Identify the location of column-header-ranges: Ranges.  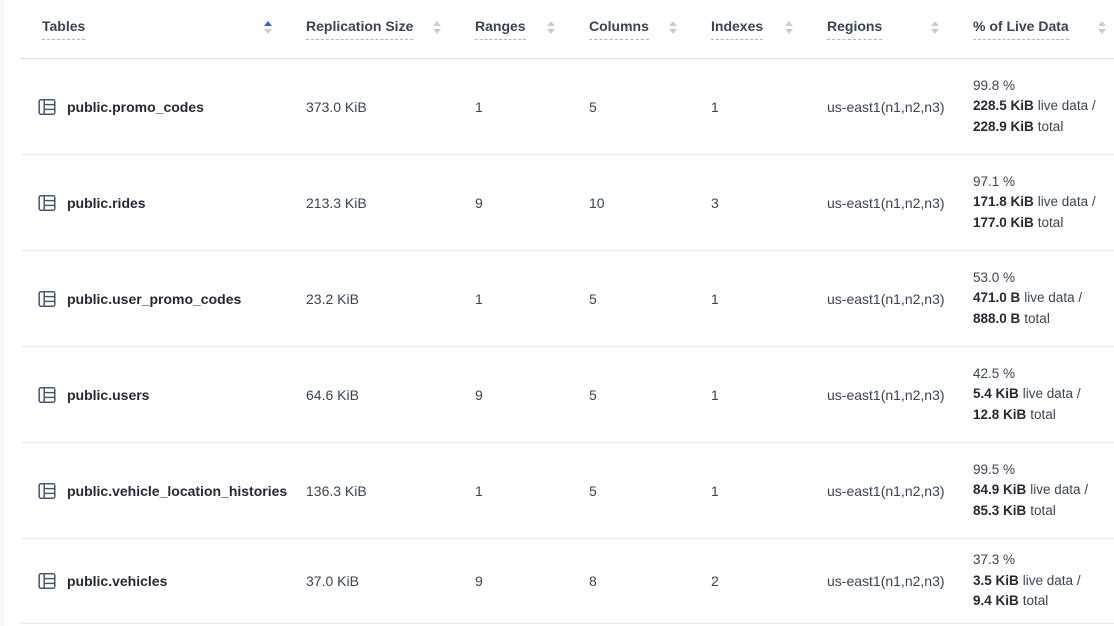
(512, 29).